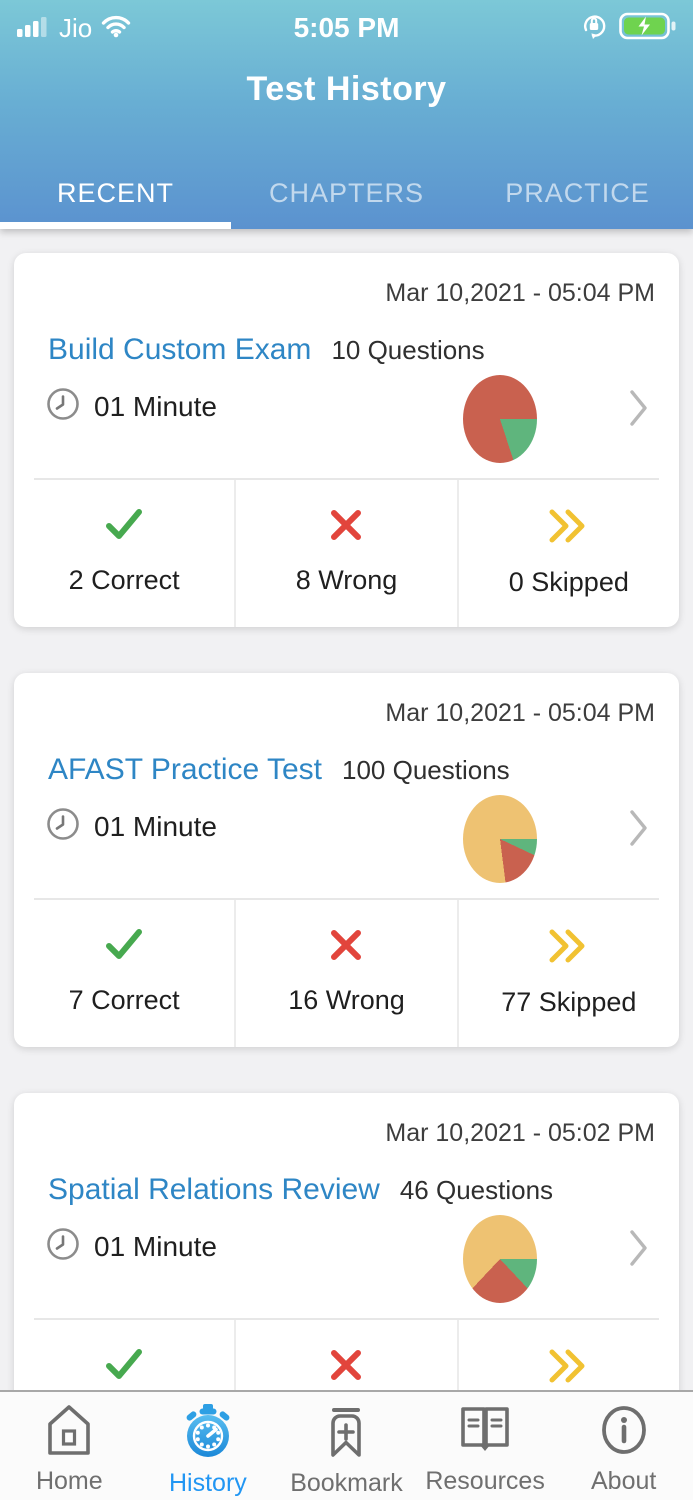 Image resolution: width=693 pixels, height=1500 pixels. I want to click on nav-item-bookmark: Bookmark, so click(346, 1446).